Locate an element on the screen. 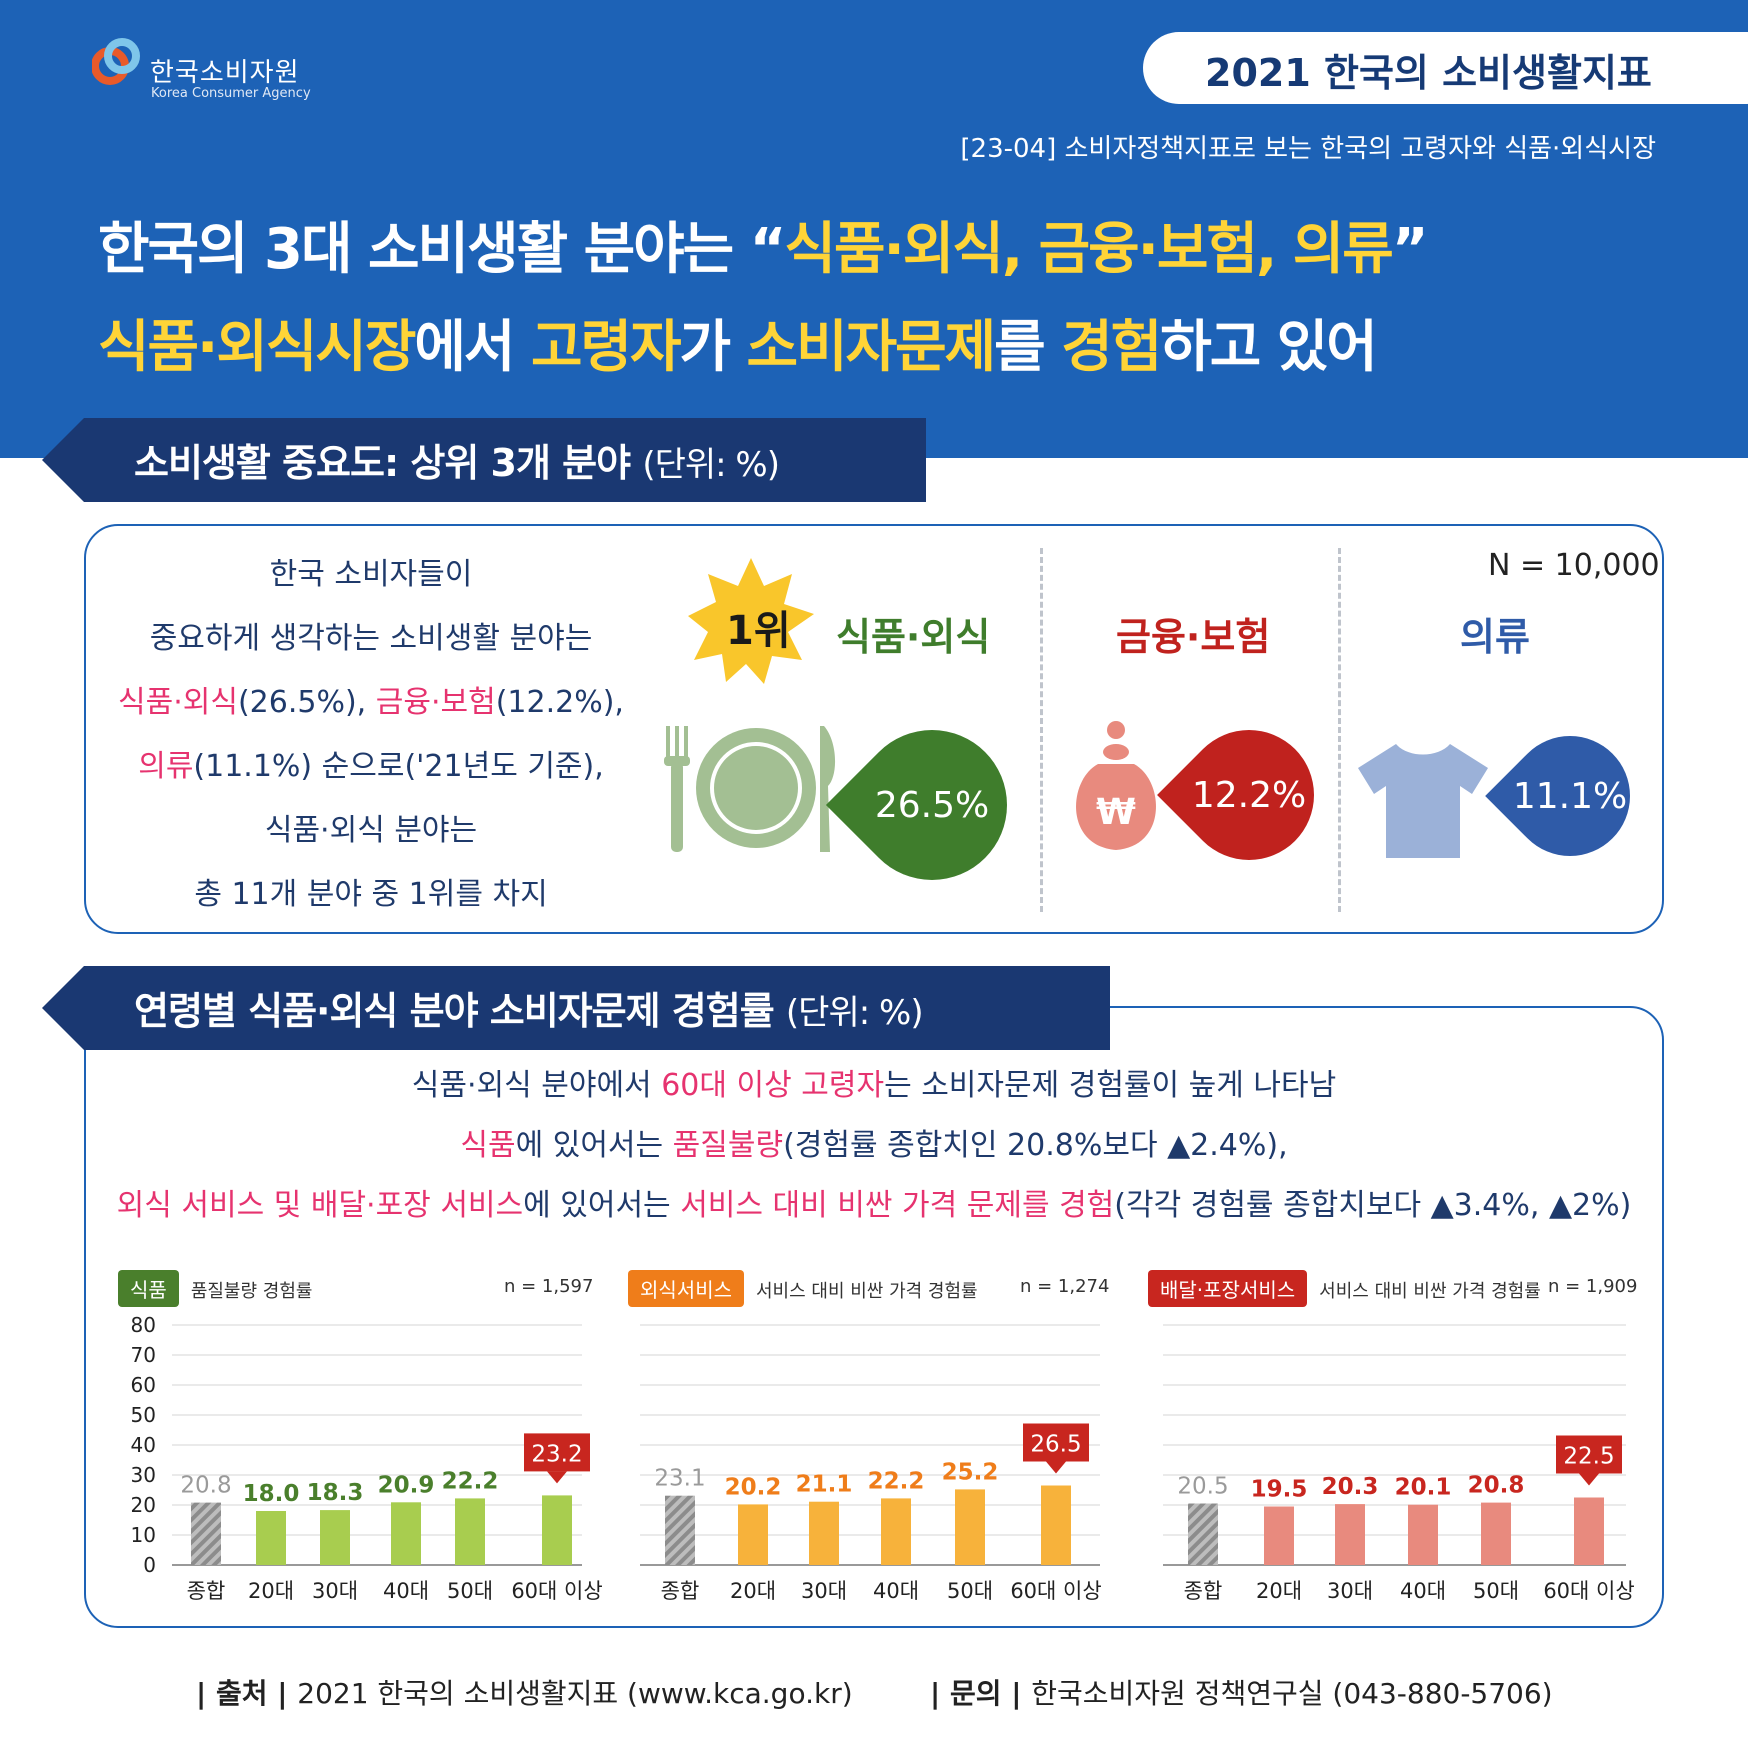  value-label: 20.5 is located at coordinates (1202, 1487).